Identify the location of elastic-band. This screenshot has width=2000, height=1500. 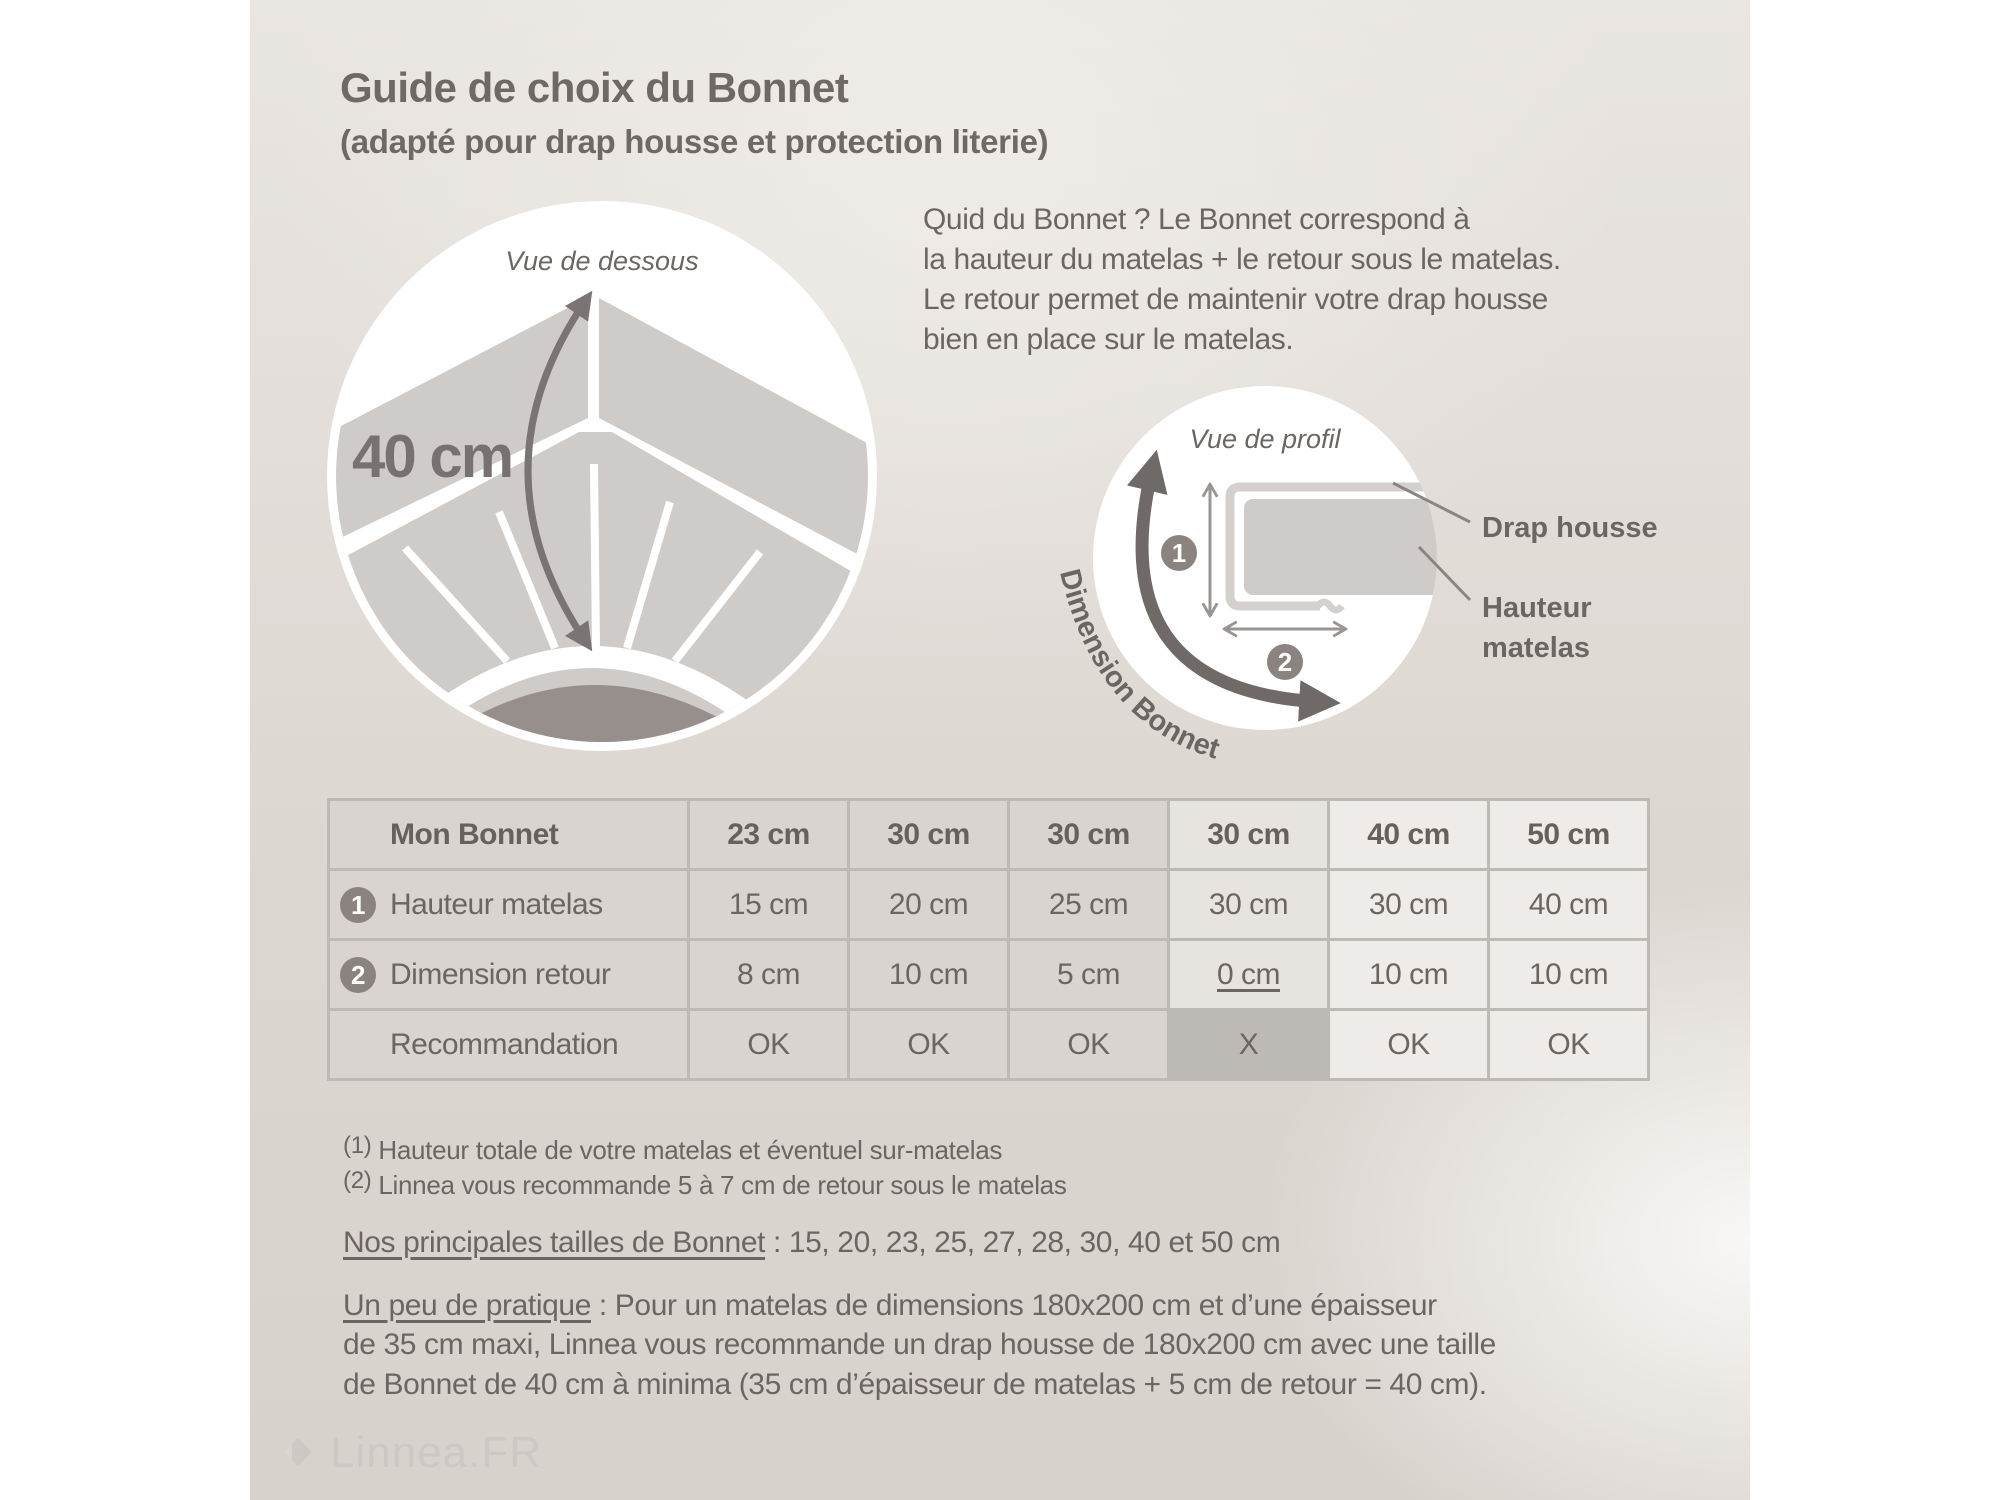
(595, 685).